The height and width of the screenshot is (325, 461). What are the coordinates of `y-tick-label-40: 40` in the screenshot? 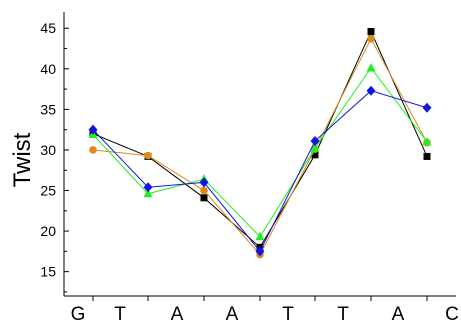 It's located at (48, 69).